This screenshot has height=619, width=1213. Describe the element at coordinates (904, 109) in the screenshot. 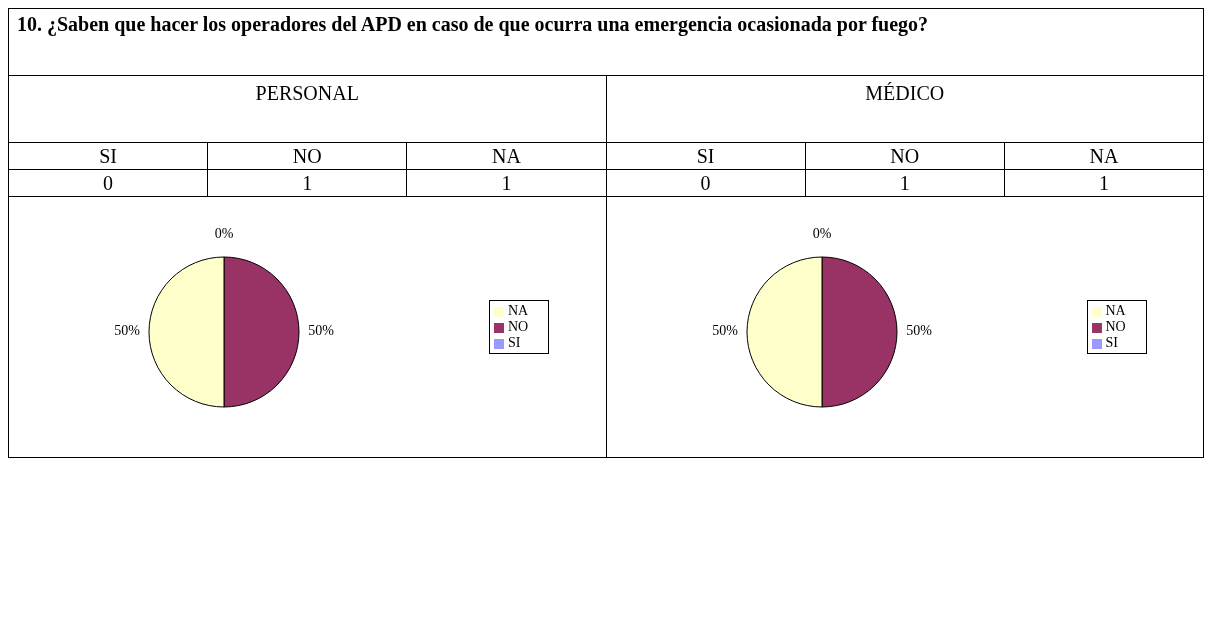

I see `text: MÉDICO` at that location.